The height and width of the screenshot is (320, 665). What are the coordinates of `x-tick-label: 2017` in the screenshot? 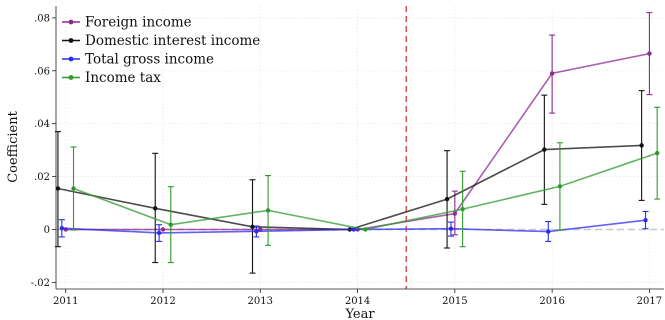 It's located at (649, 301).